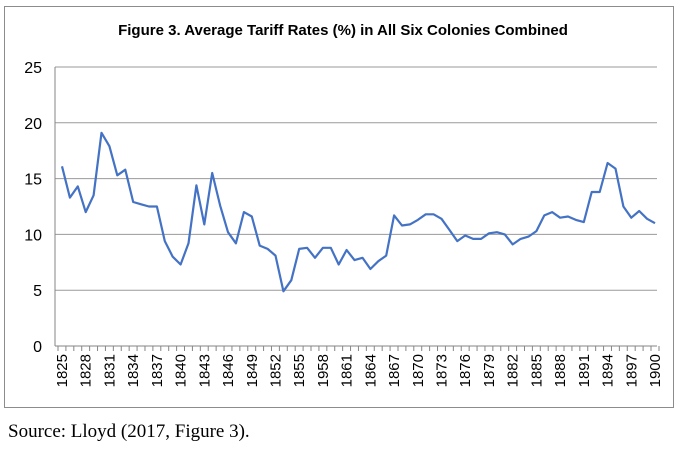 The width and height of the screenshot is (686, 455). What do you see at coordinates (560, 370) in the screenshot?
I see `x-tick-label: 1888` at bounding box center [560, 370].